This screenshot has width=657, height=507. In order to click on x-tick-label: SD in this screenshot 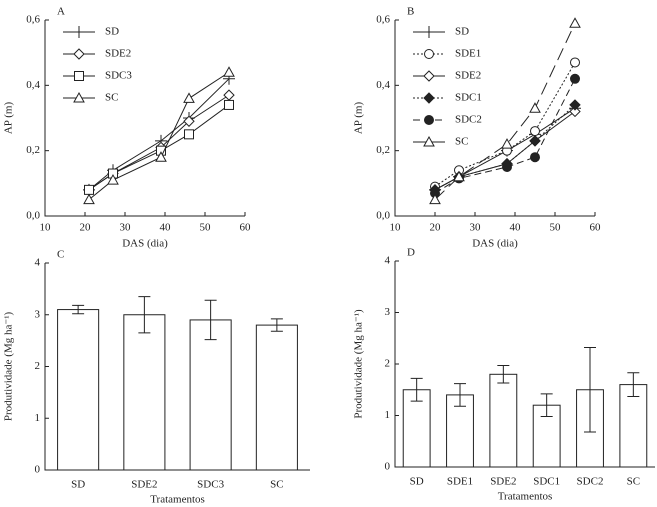, I will do `click(417, 482)`.